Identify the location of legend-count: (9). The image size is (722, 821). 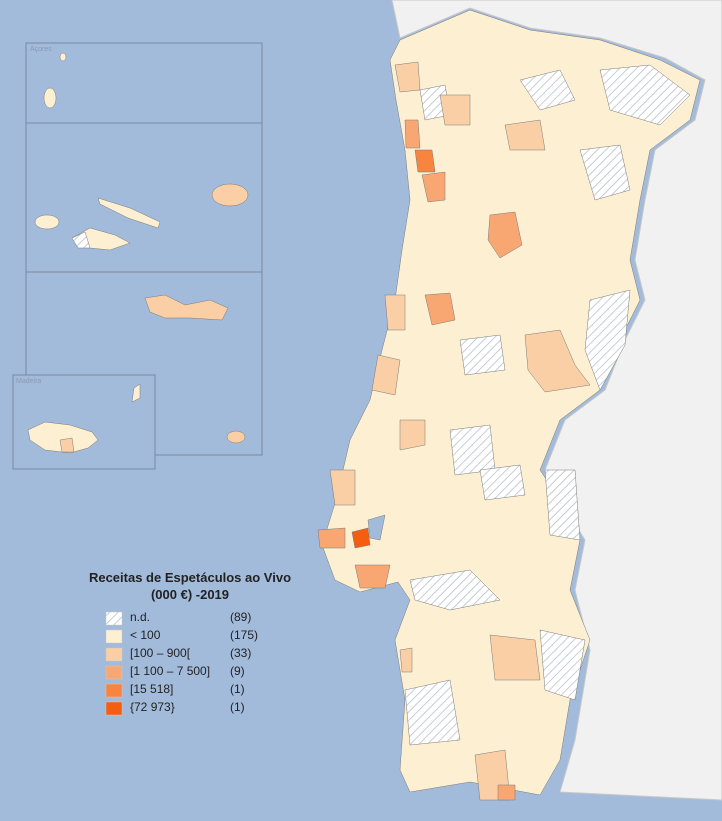
(237, 671).